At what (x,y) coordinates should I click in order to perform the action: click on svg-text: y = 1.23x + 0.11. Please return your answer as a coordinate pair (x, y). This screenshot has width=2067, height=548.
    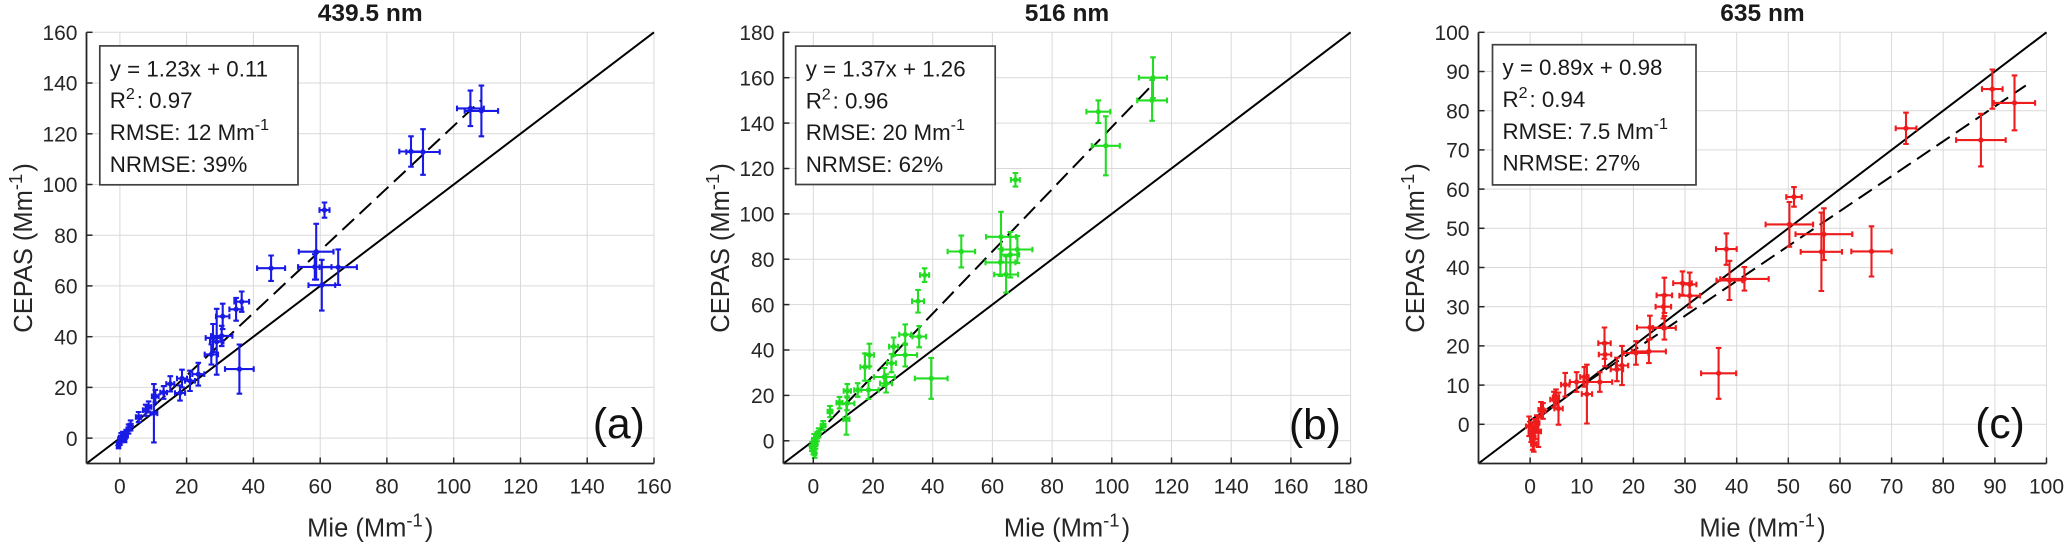
    Looking at the image, I should click on (189, 68).